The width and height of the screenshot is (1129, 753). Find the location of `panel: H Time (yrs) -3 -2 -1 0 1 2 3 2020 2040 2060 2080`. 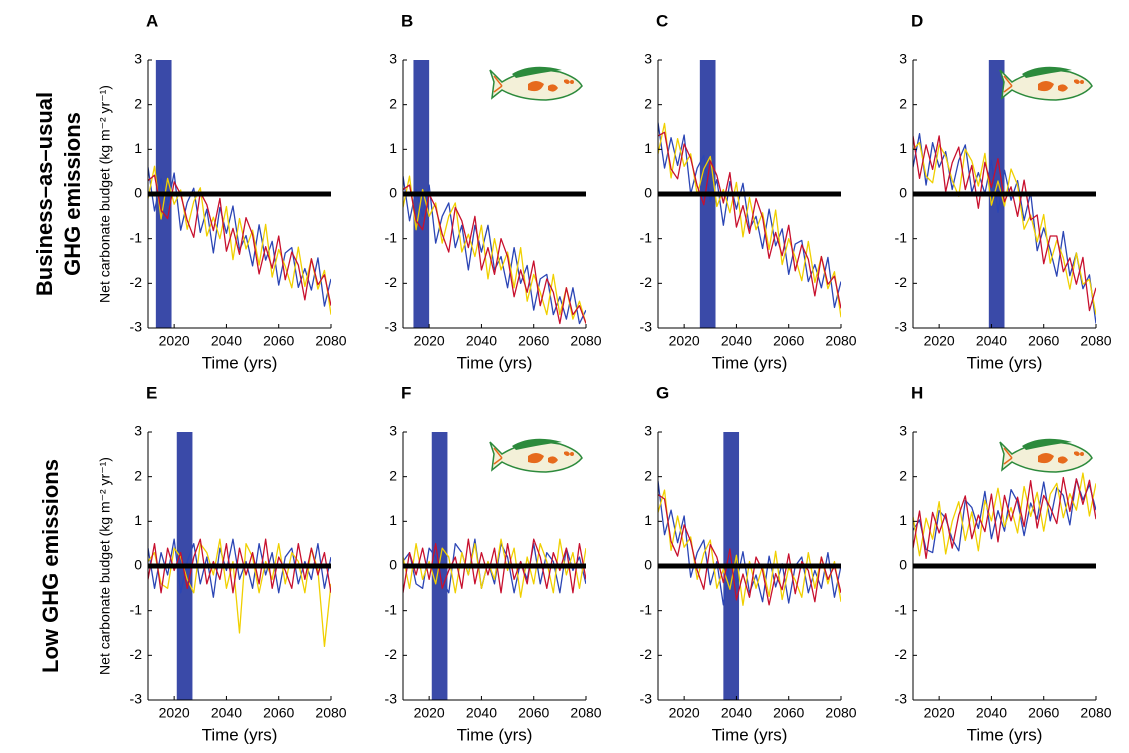

panel: H Time (yrs) -3 -2 -1 0 1 2 3 2020 2040 2060 2080 is located at coordinates (1003, 563).